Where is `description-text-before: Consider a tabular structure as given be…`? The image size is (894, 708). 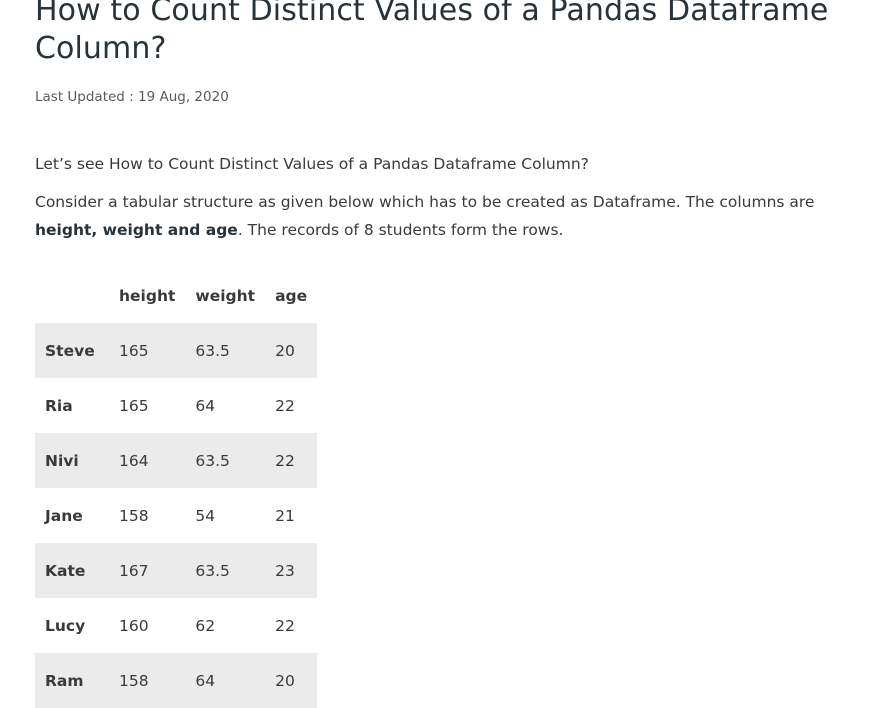 description-text-before: Consider a tabular structure as given be… is located at coordinates (425, 202).